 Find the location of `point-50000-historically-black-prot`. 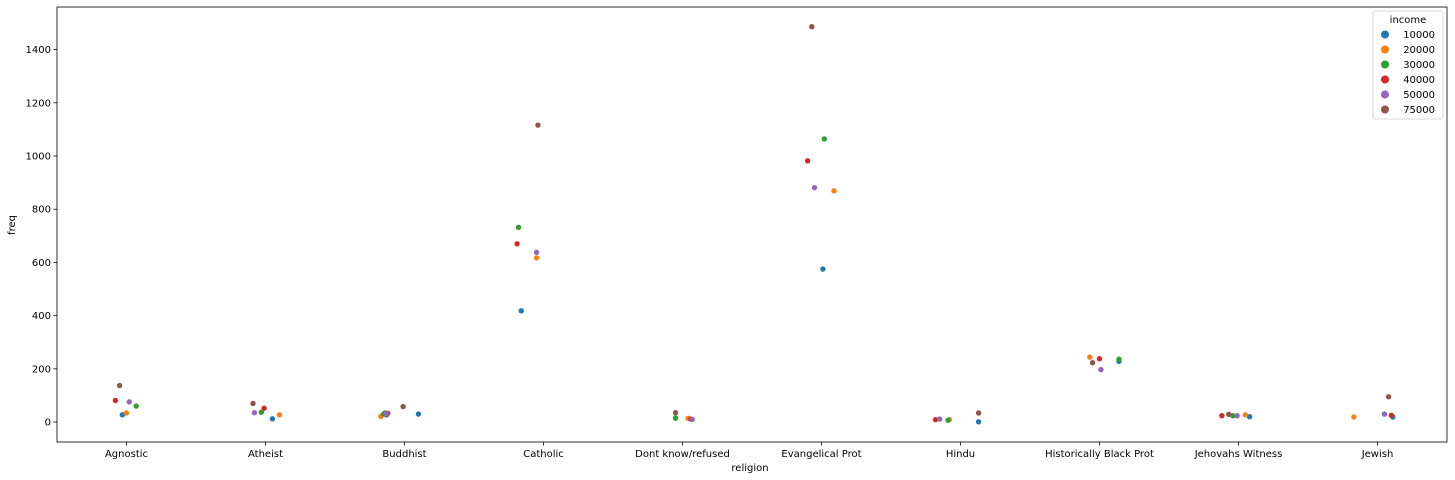

point-50000-historically-black-prot is located at coordinates (1101, 369).